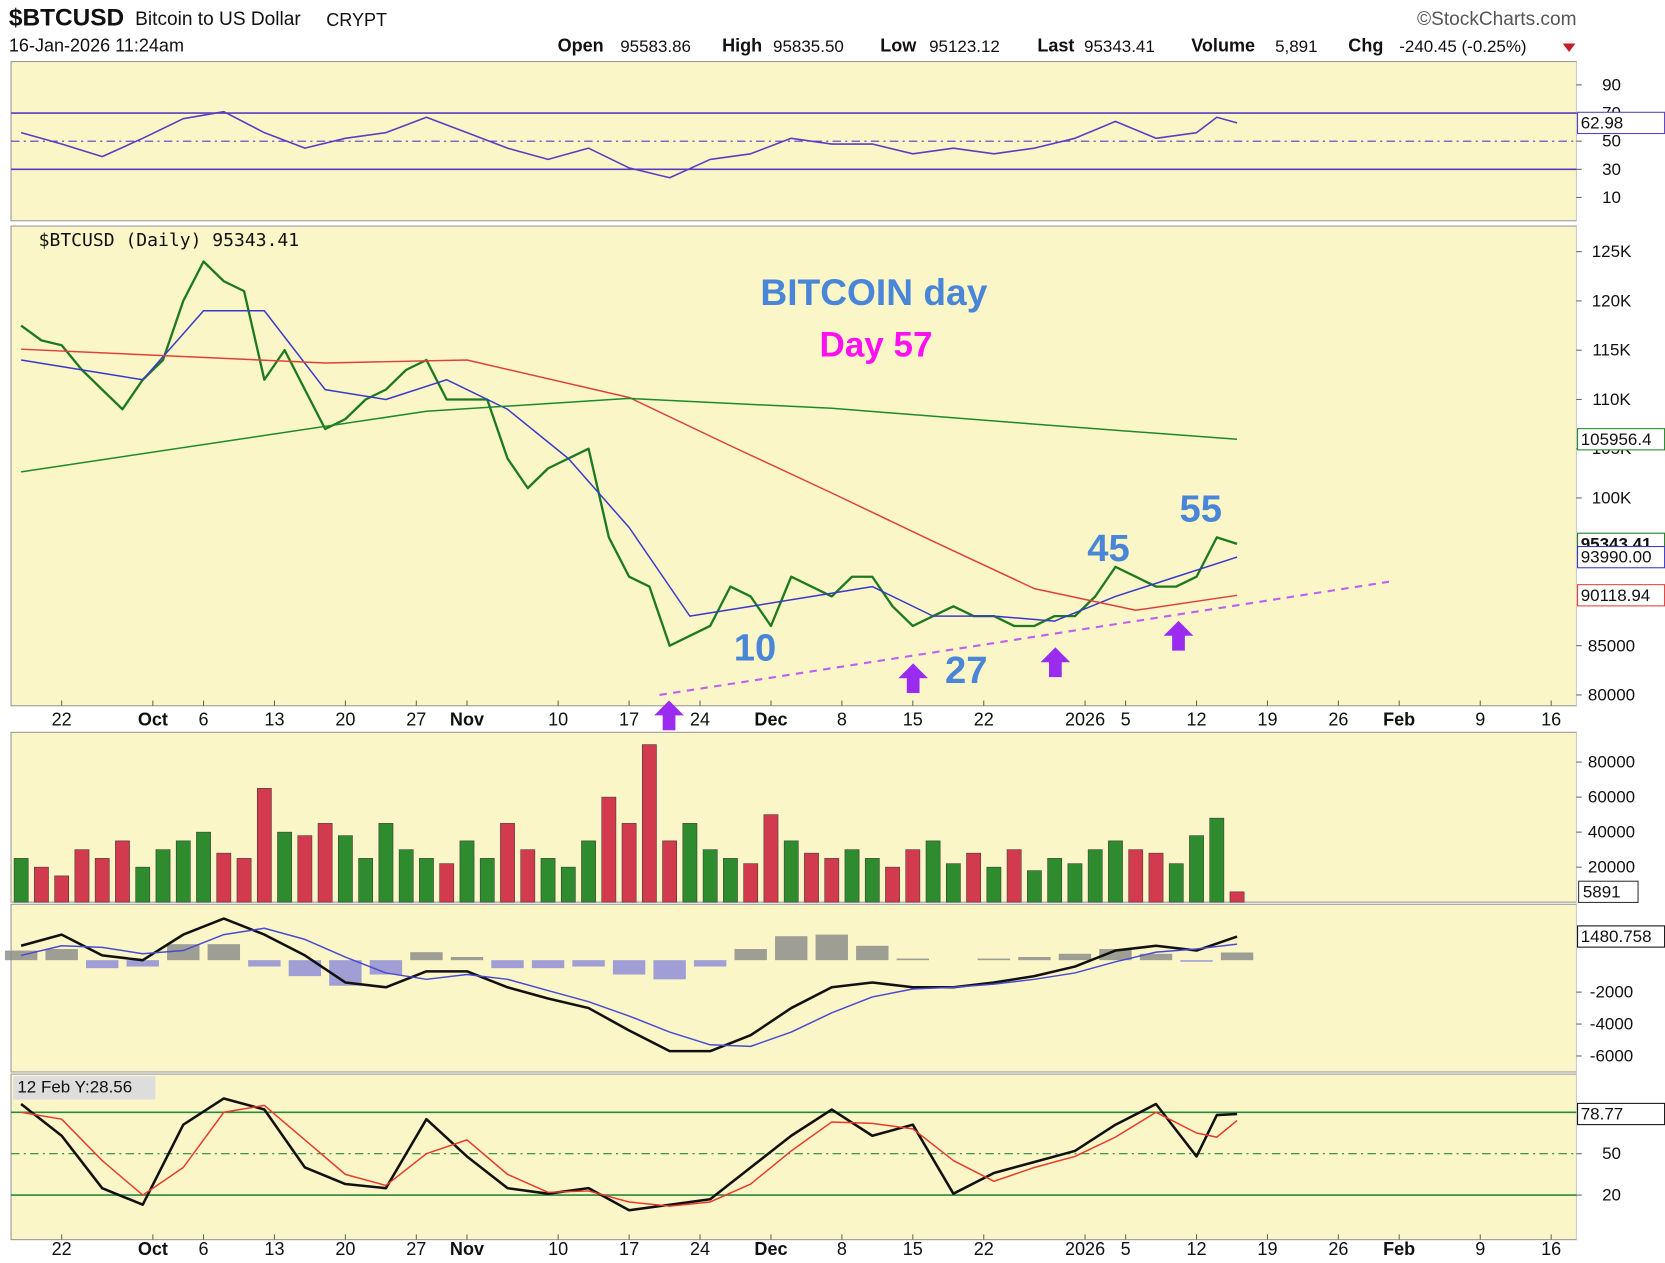  I want to click on y-tick-label: 125K, so click(1612, 251).